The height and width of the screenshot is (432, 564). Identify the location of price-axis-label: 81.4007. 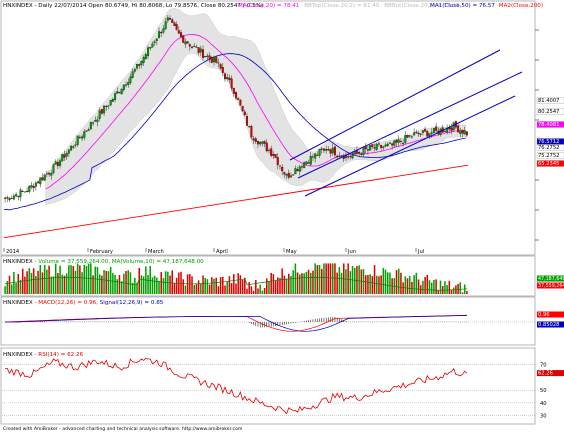
(548, 101).